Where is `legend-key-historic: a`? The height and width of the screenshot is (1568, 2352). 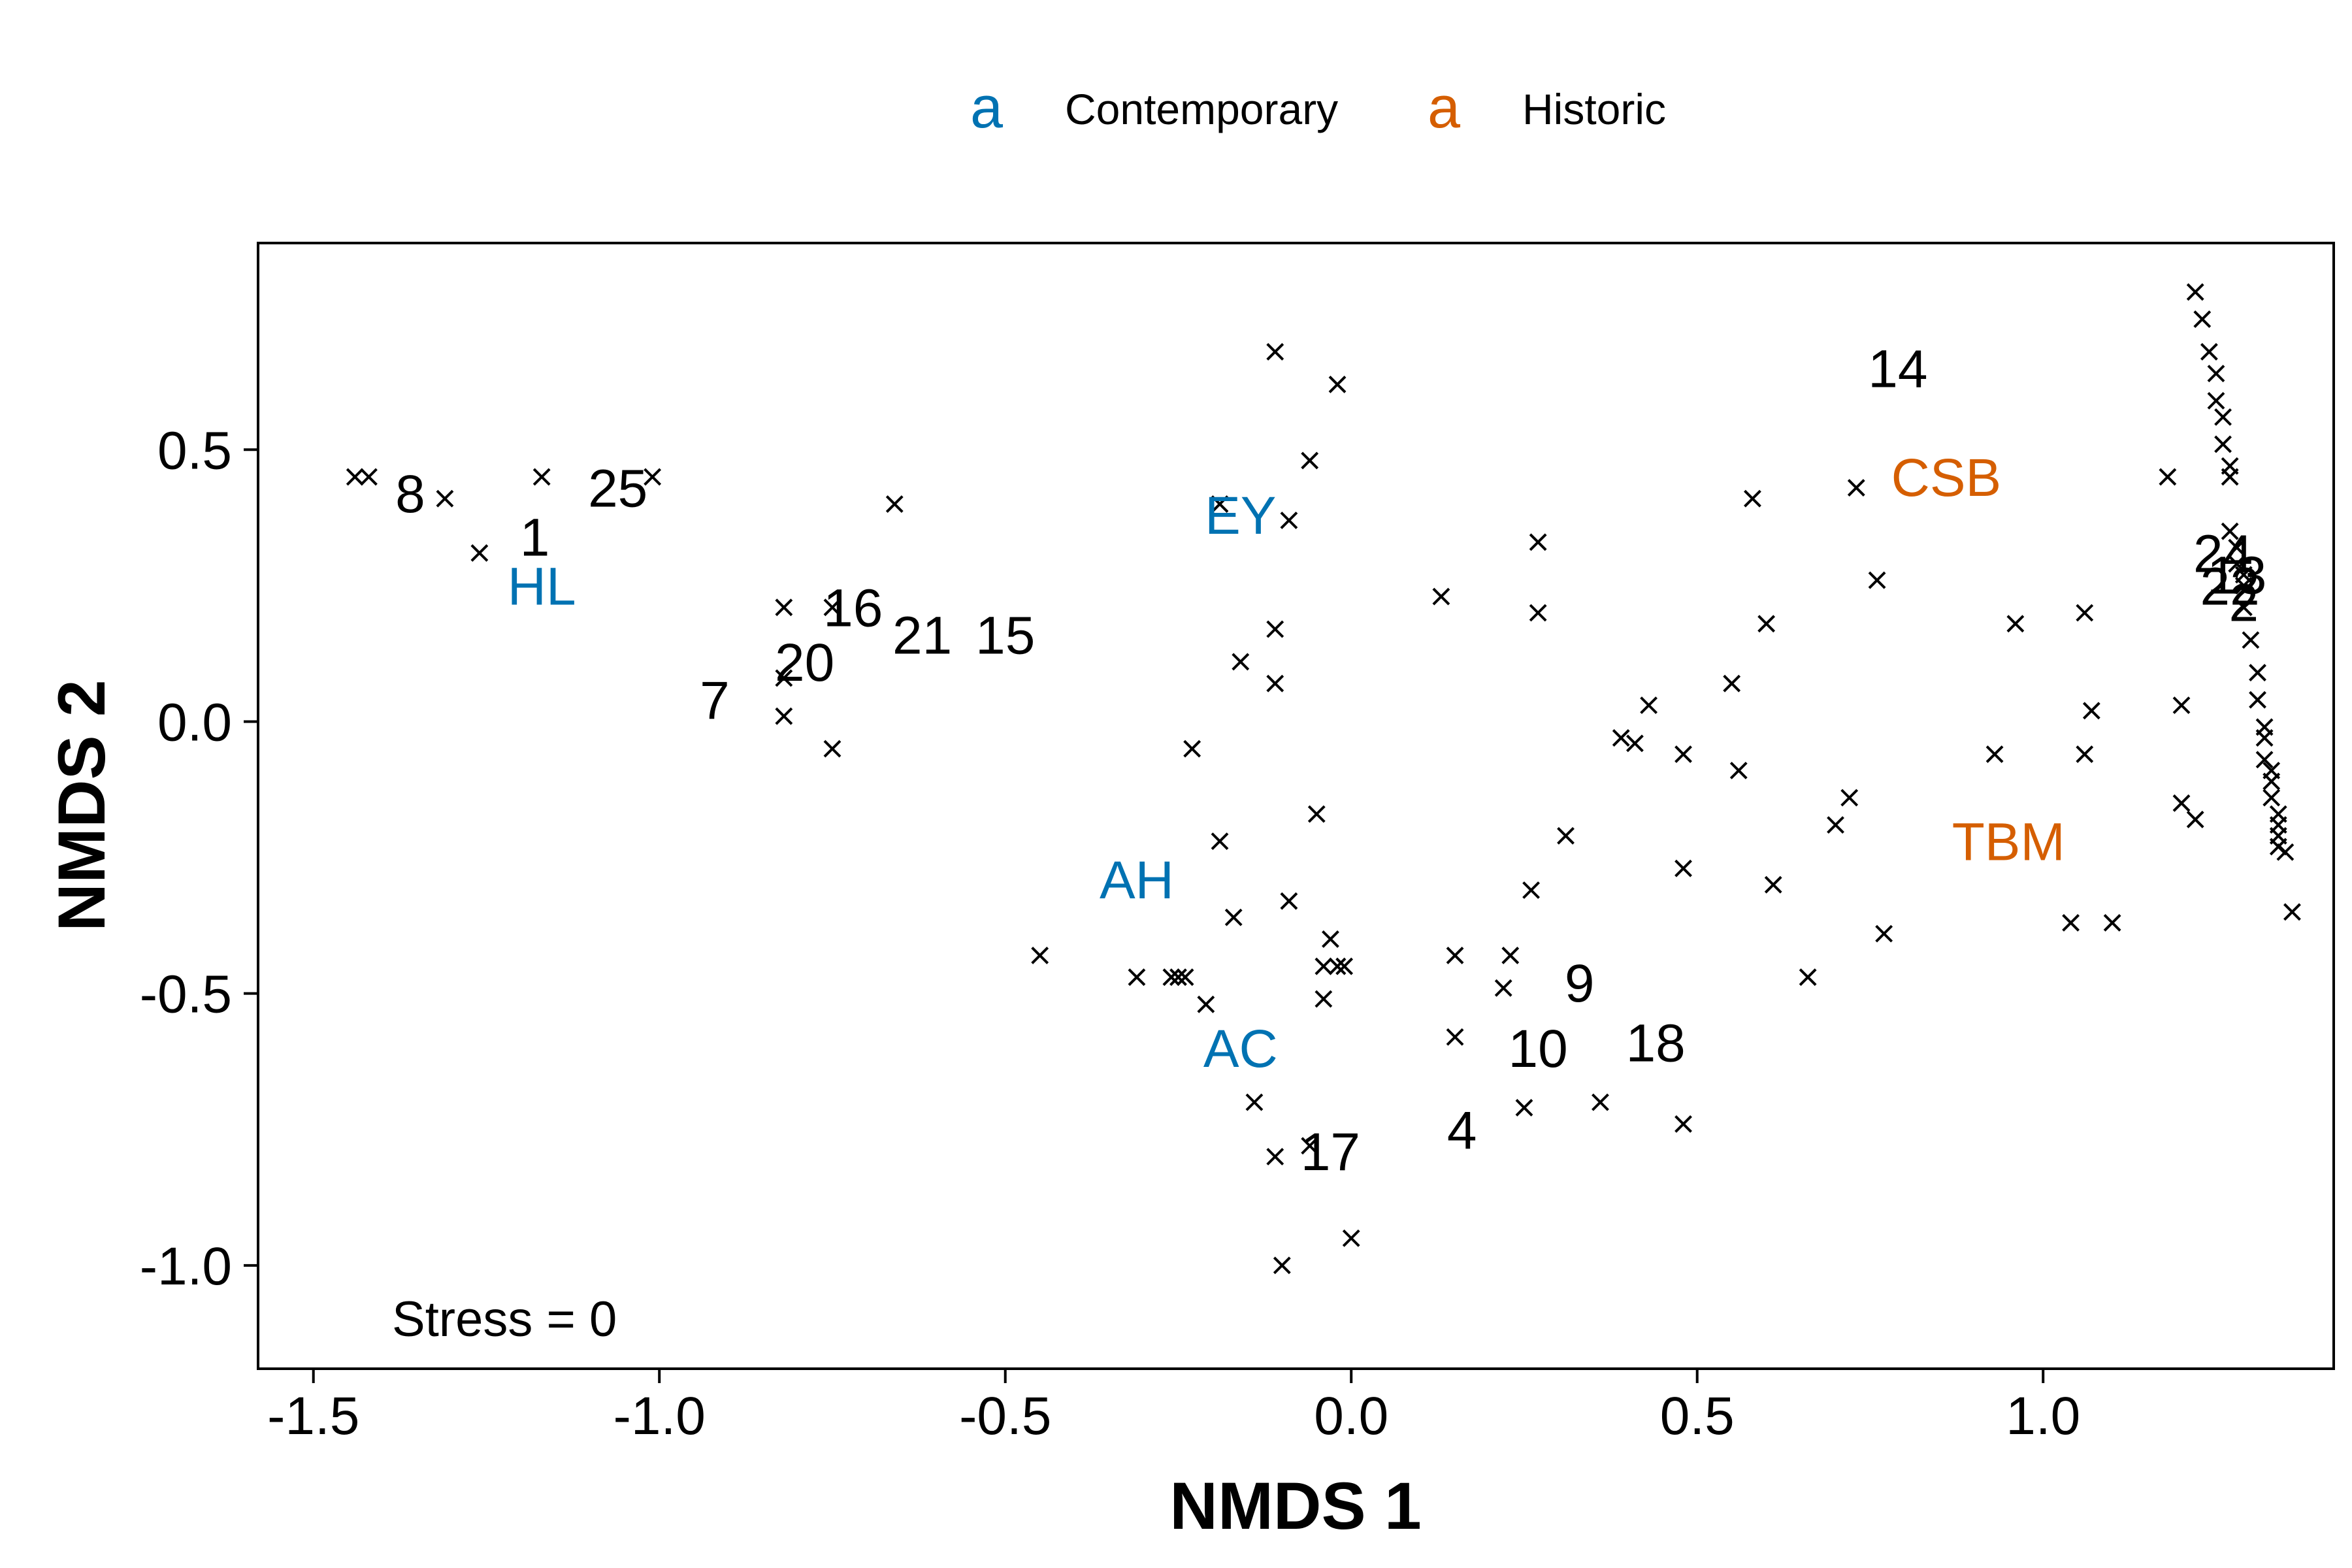 legend-key-historic: a is located at coordinates (1444, 107).